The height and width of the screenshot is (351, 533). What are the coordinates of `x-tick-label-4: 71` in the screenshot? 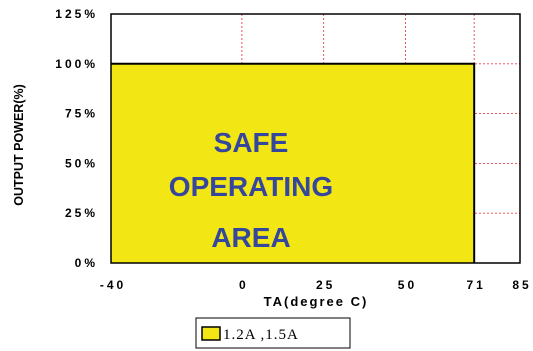 It's located at (476, 285).